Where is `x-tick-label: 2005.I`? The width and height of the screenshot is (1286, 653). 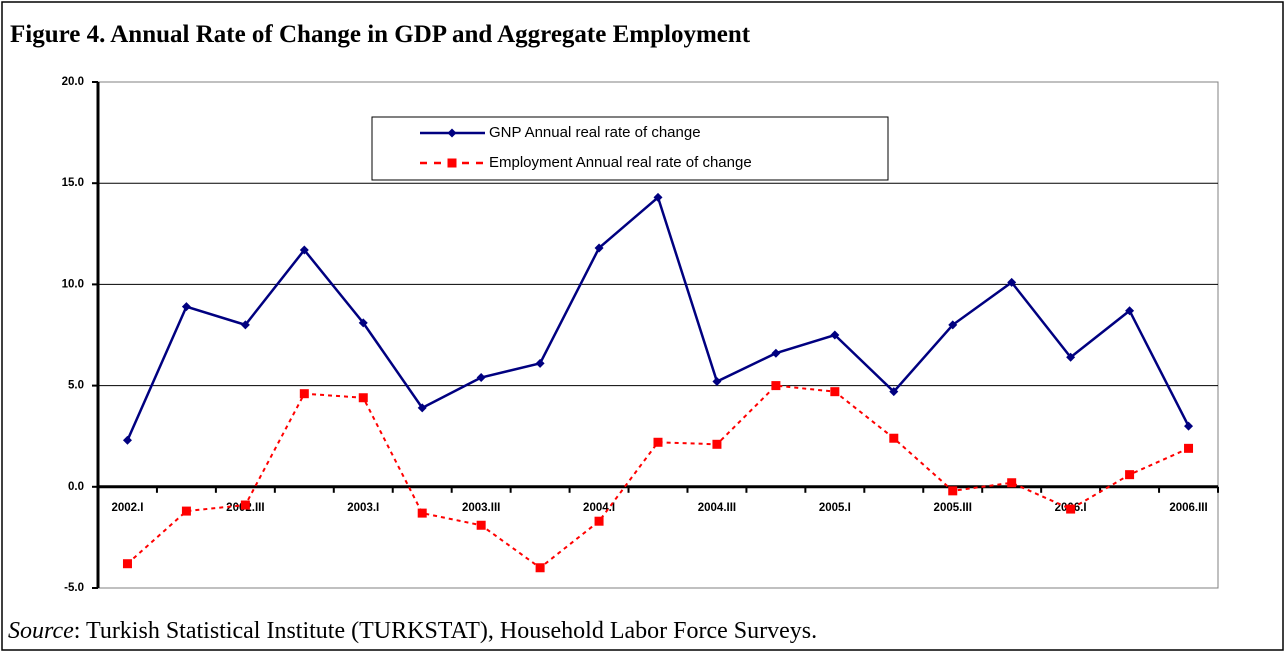
x-tick-label: 2005.I is located at coordinates (835, 508).